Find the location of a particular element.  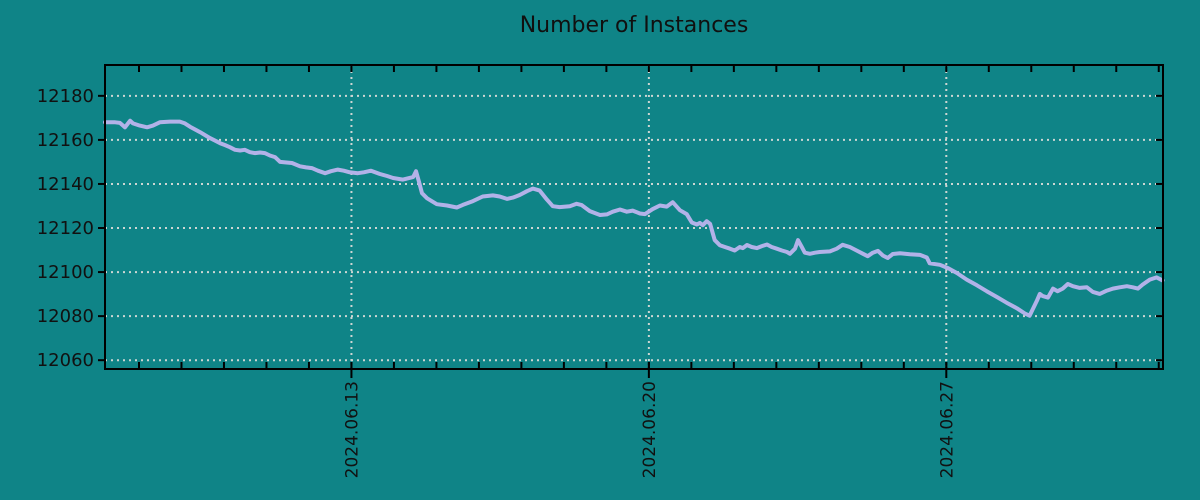

x-tick-label-2024.06.13: 2024.06.13 is located at coordinates (352, 429).